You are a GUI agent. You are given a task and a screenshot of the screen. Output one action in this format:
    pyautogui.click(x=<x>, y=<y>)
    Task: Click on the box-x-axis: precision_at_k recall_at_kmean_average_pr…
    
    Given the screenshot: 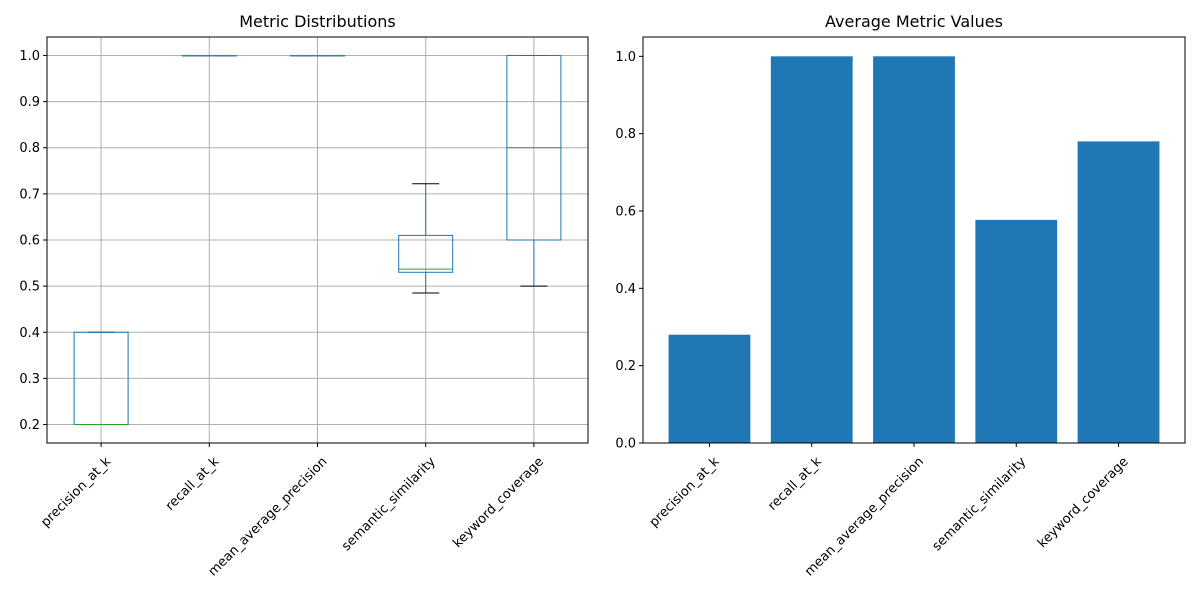 What is the action you would take?
    pyautogui.click(x=292, y=511)
    